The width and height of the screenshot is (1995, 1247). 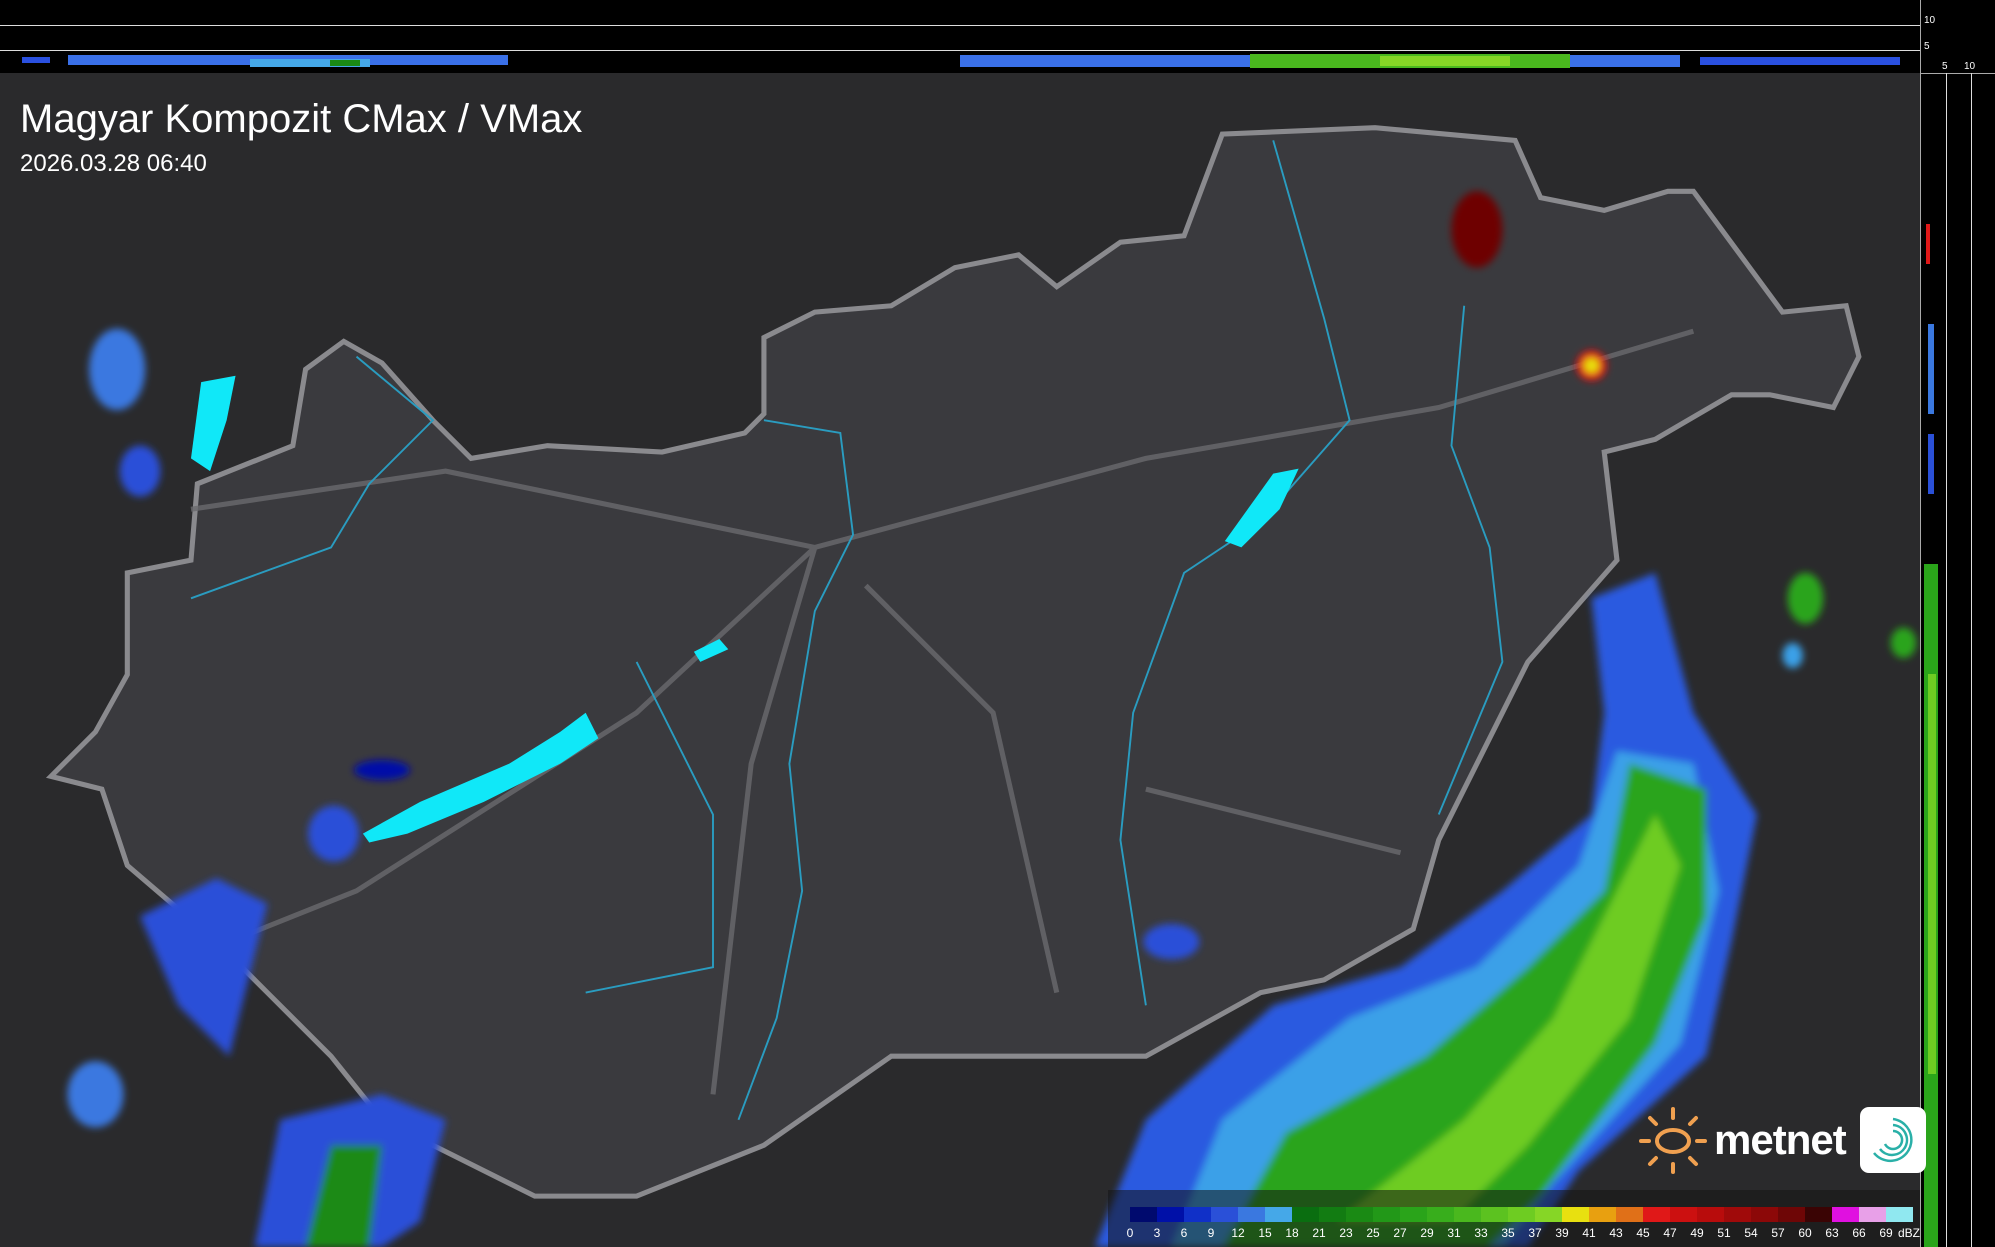 I want to click on legend-label: 57, so click(x=1778, y=1233).